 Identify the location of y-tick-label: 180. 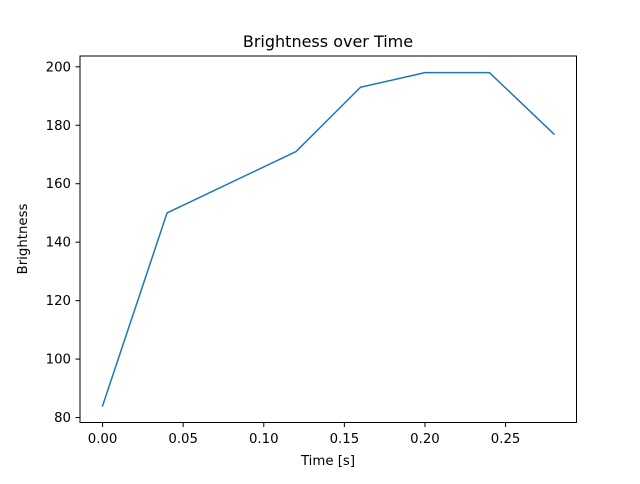
(58, 126).